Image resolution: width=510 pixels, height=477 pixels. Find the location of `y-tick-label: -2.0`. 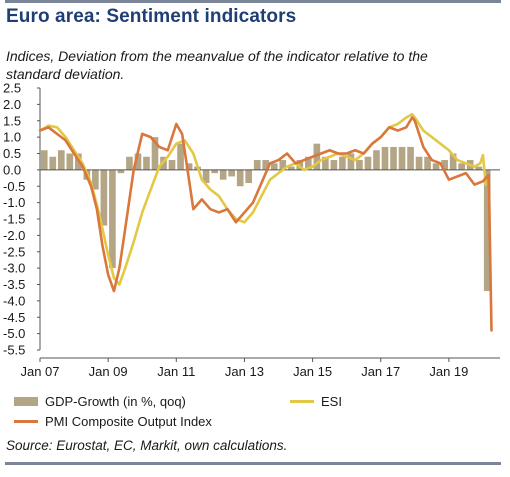

y-tick-label: -2.0 is located at coordinates (14, 235).